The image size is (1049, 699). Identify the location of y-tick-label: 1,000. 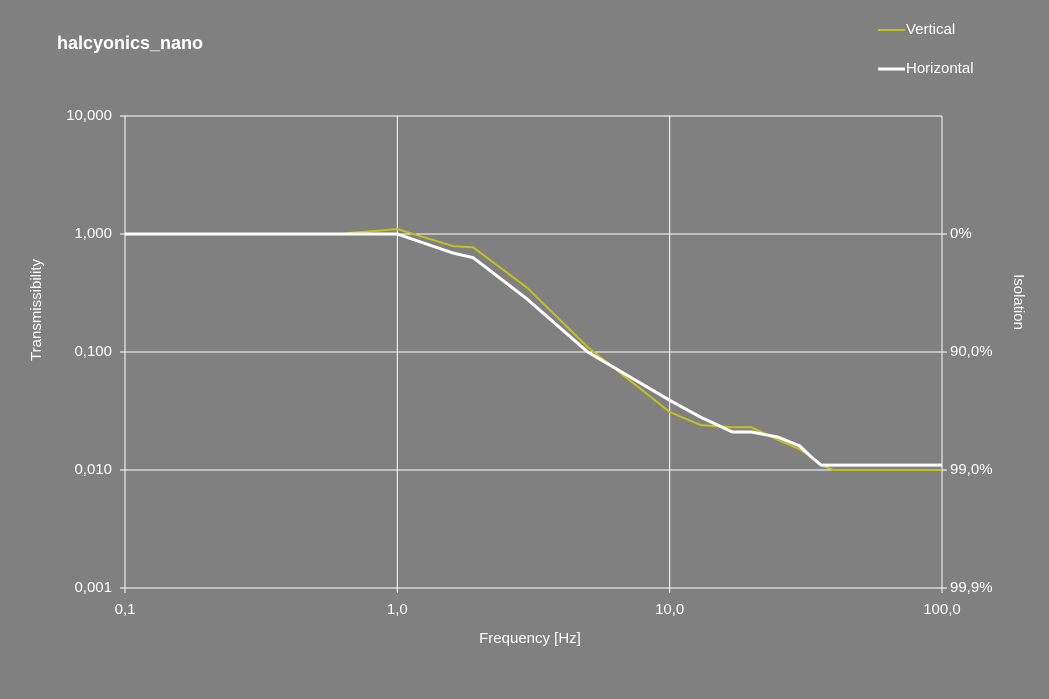
(93, 233).